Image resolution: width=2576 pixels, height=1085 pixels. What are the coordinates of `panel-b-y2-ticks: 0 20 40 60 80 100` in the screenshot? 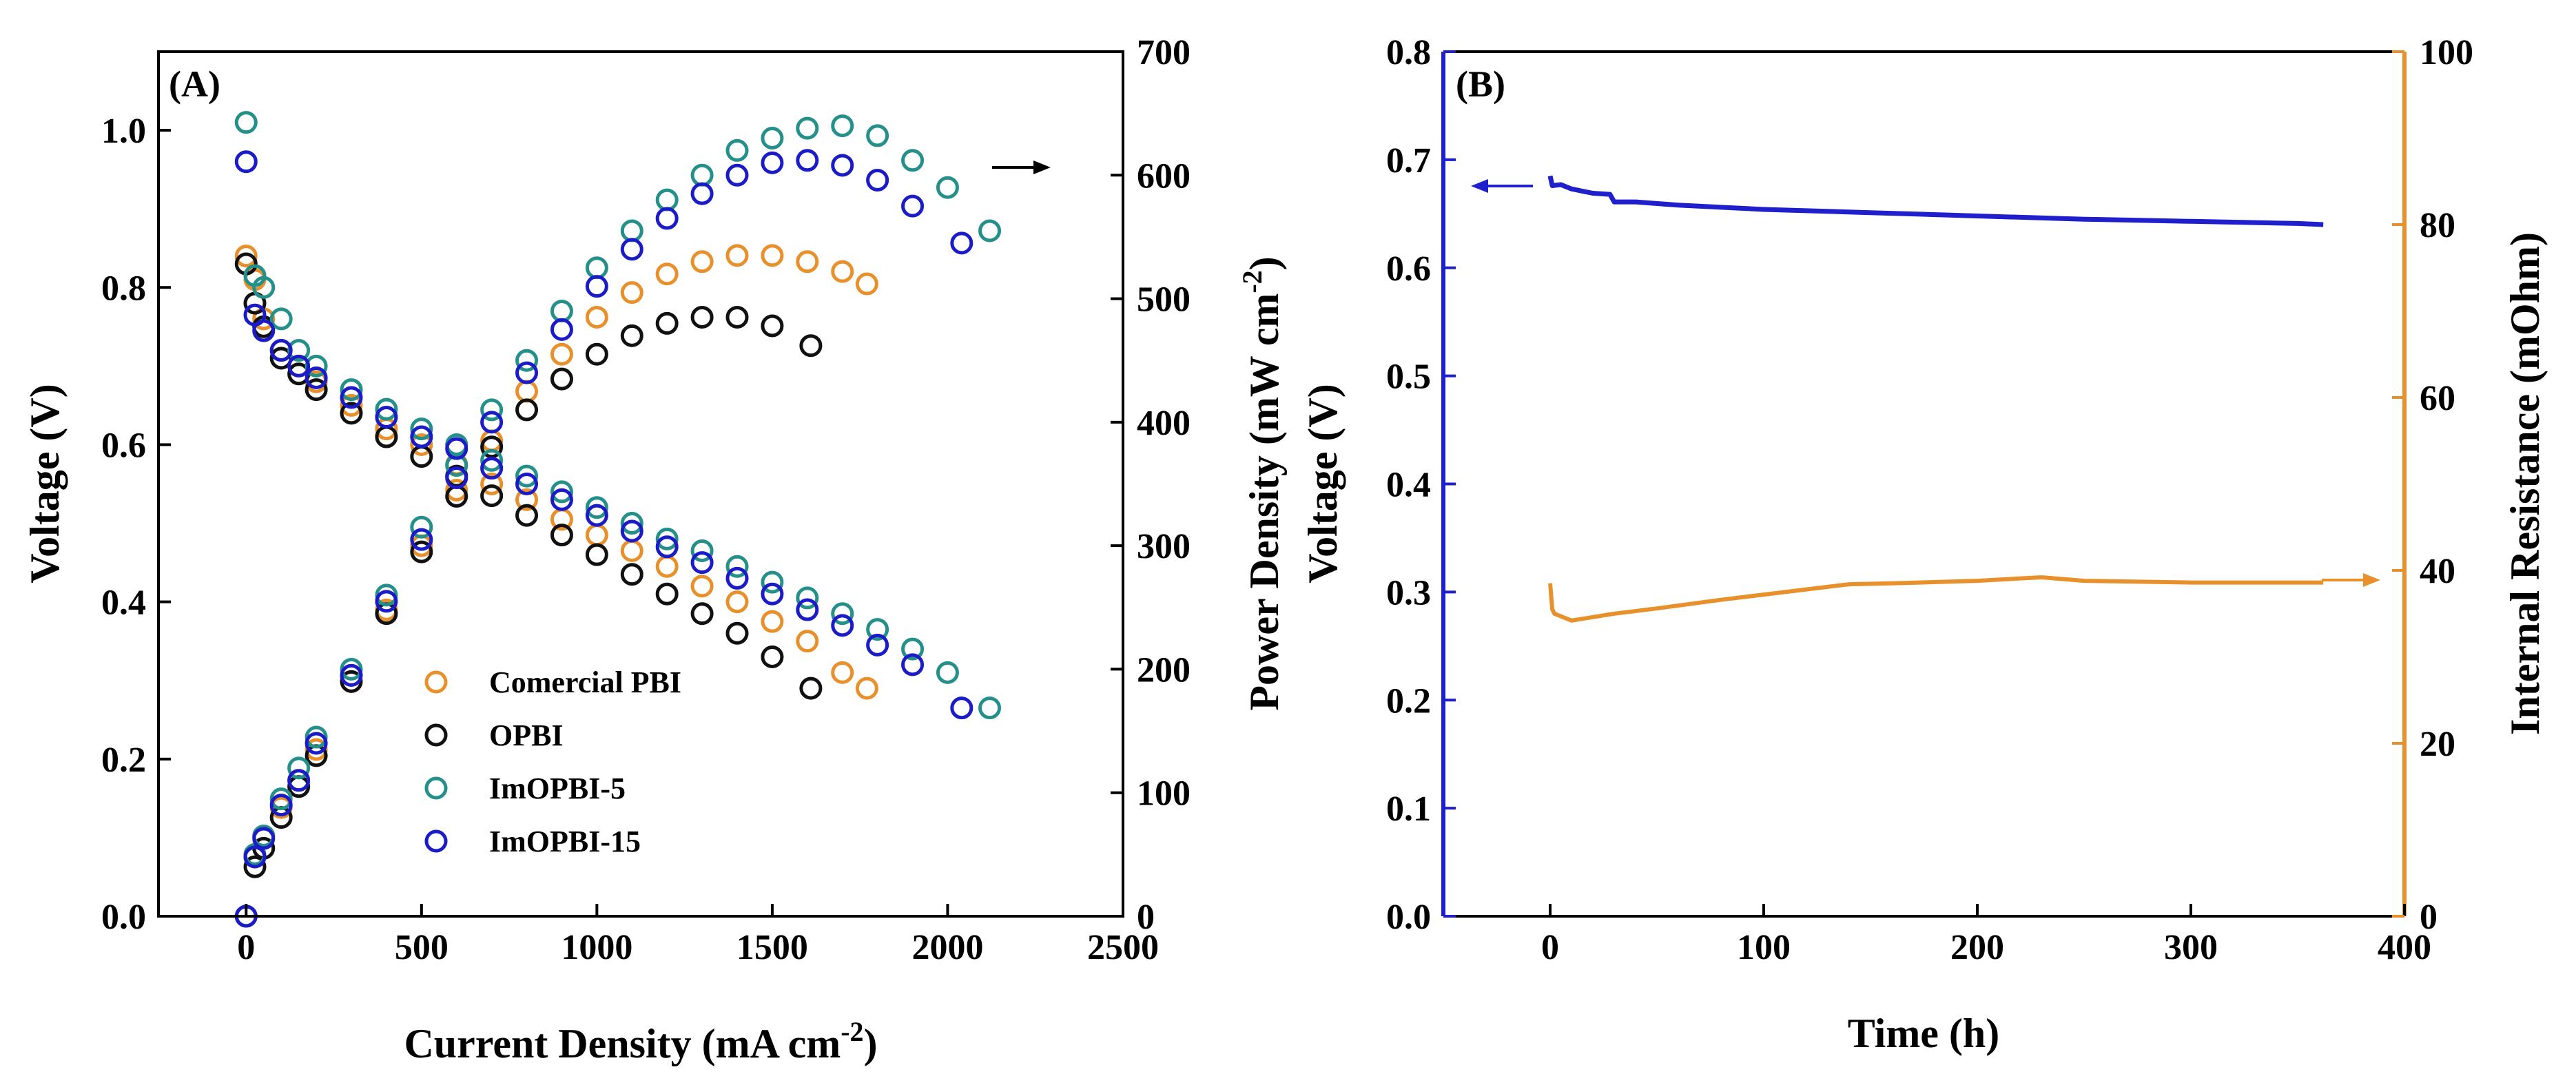 It's located at (2432, 485).